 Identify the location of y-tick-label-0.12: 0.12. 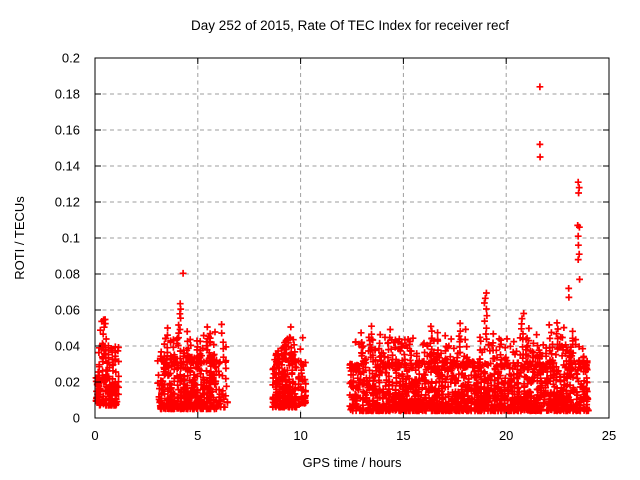
(67, 202).